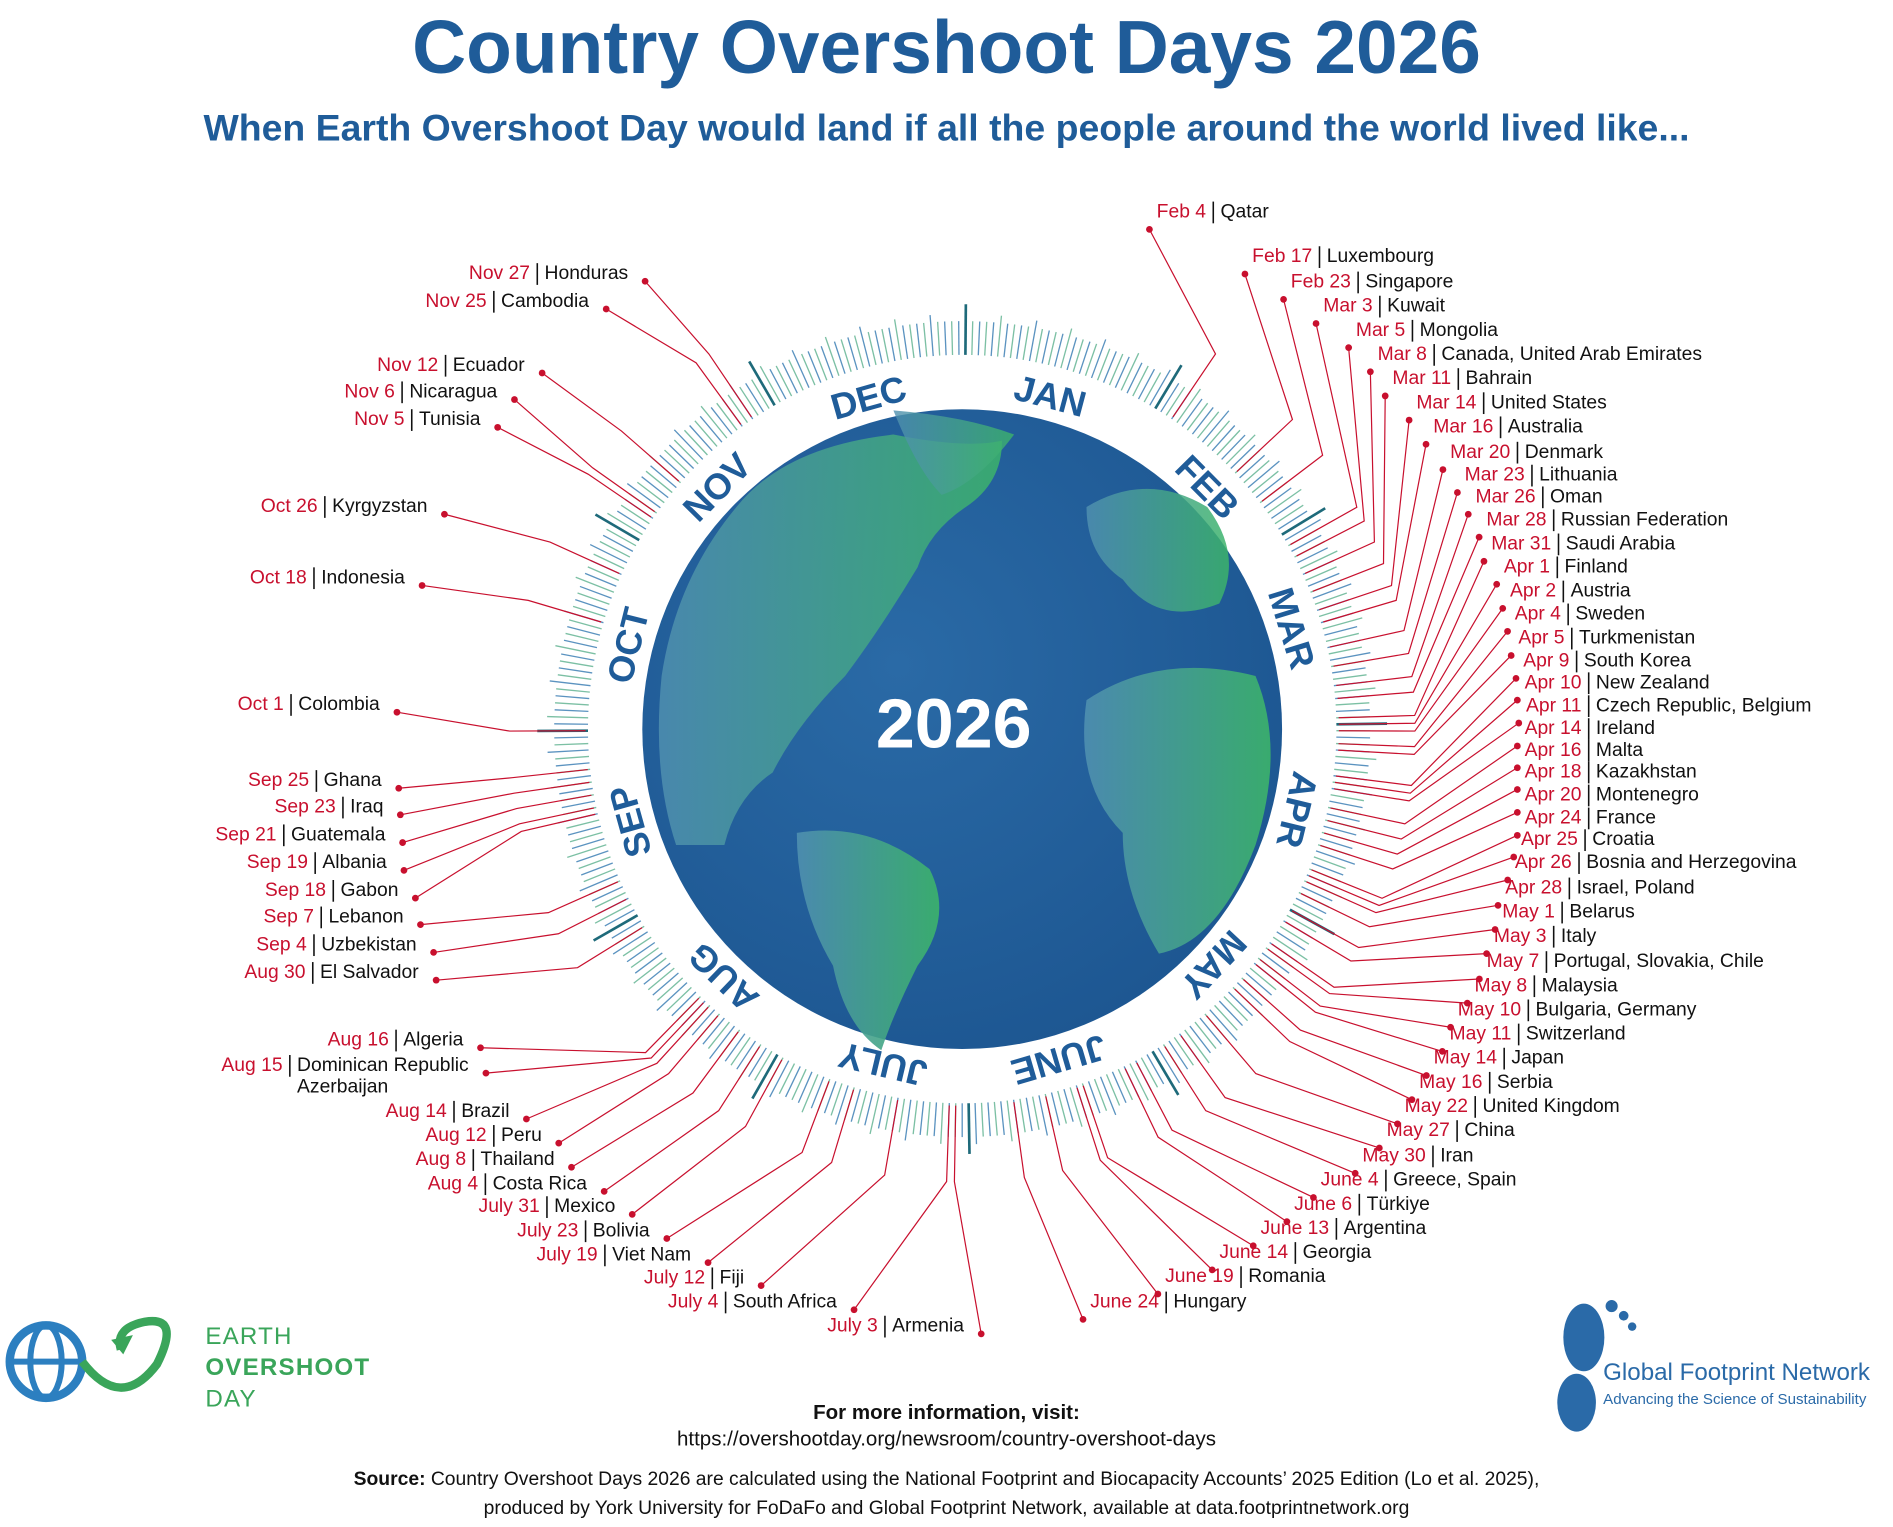 The height and width of the screenshot is (1527, 1893). I want to click on date-label: Feb 23, so click(1321, 282).